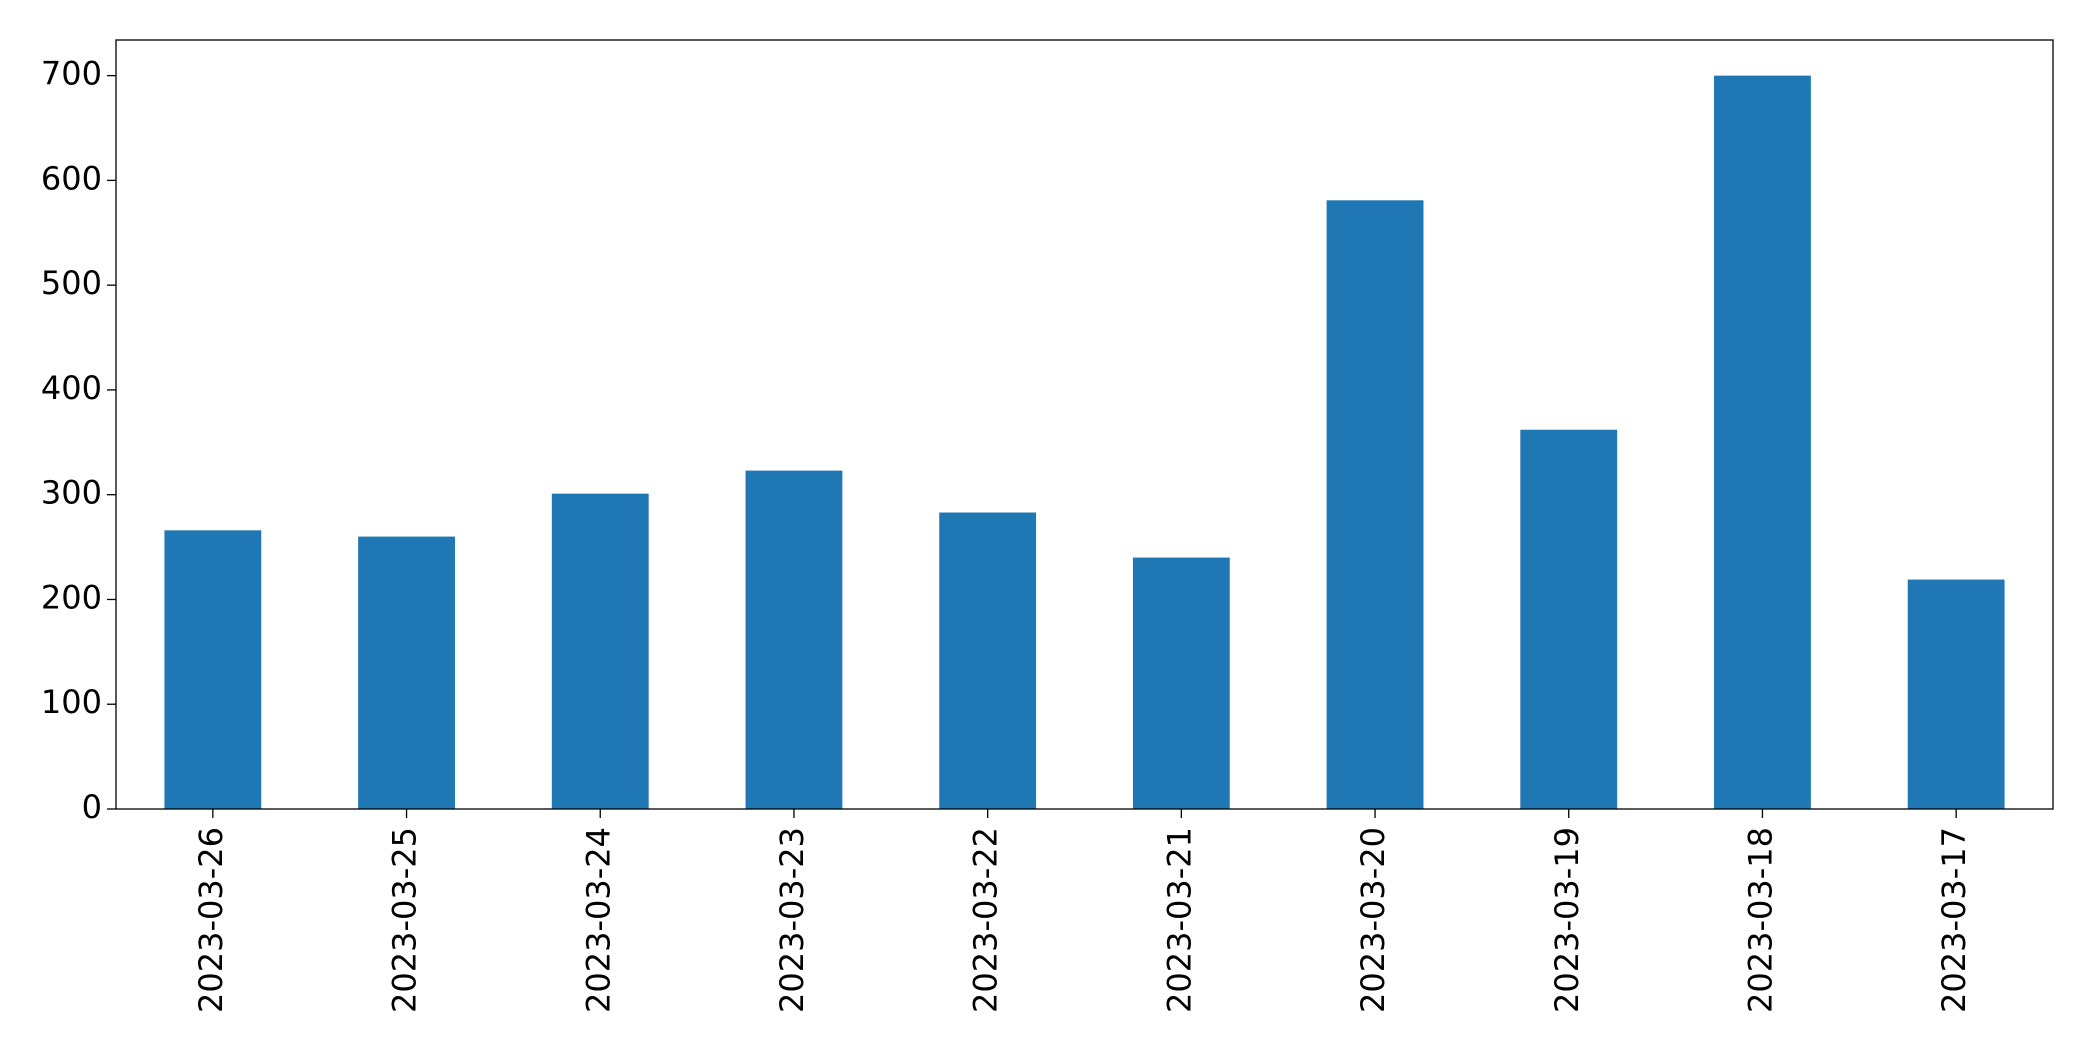  I want to click on y-tick-label: 700, so click(71, 74).